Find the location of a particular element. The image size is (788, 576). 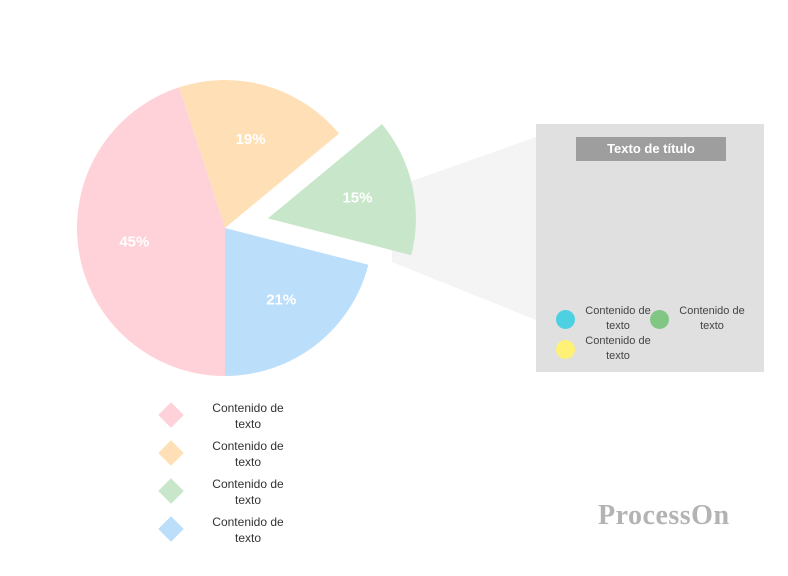

slice-label: 45% is located at coordinates (134, 241).